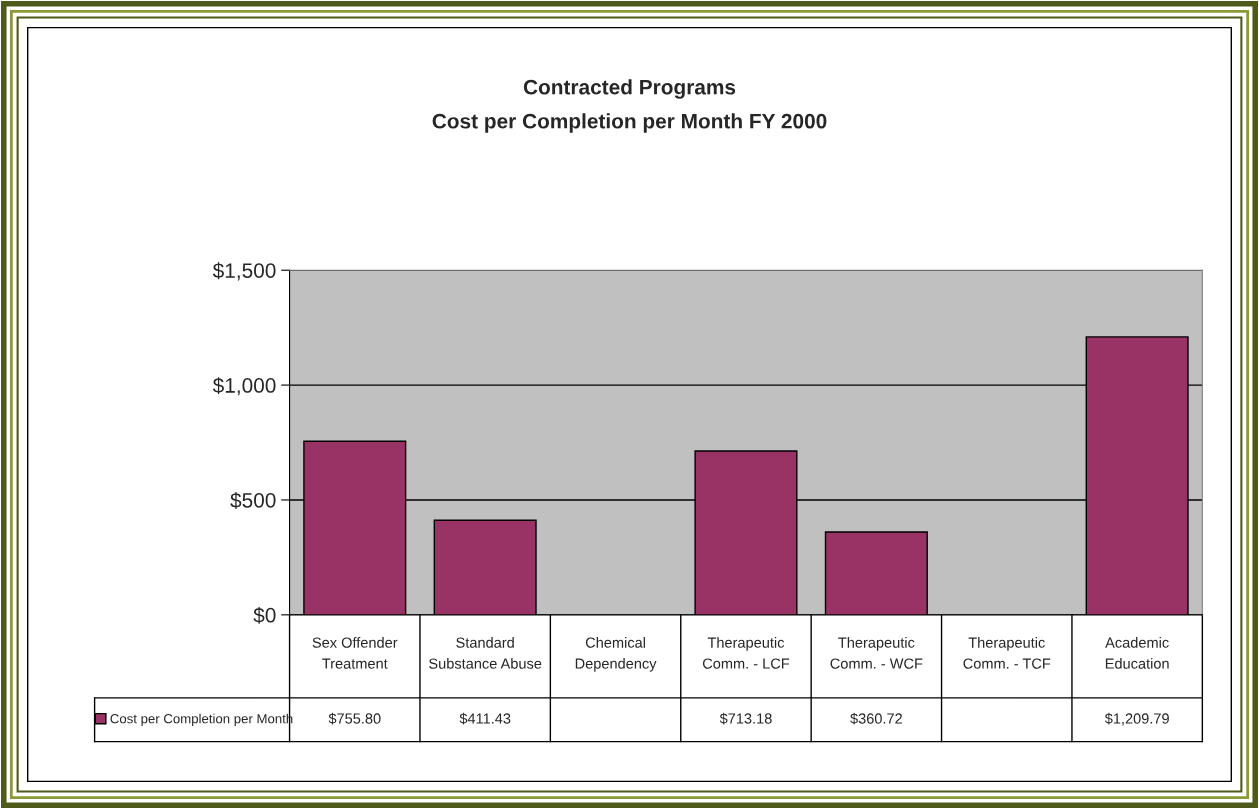 This screenshot has height=809, width=1259. I want to click on x-tick-label: Therapeutic Comm. - LCF, so click(746, 653).